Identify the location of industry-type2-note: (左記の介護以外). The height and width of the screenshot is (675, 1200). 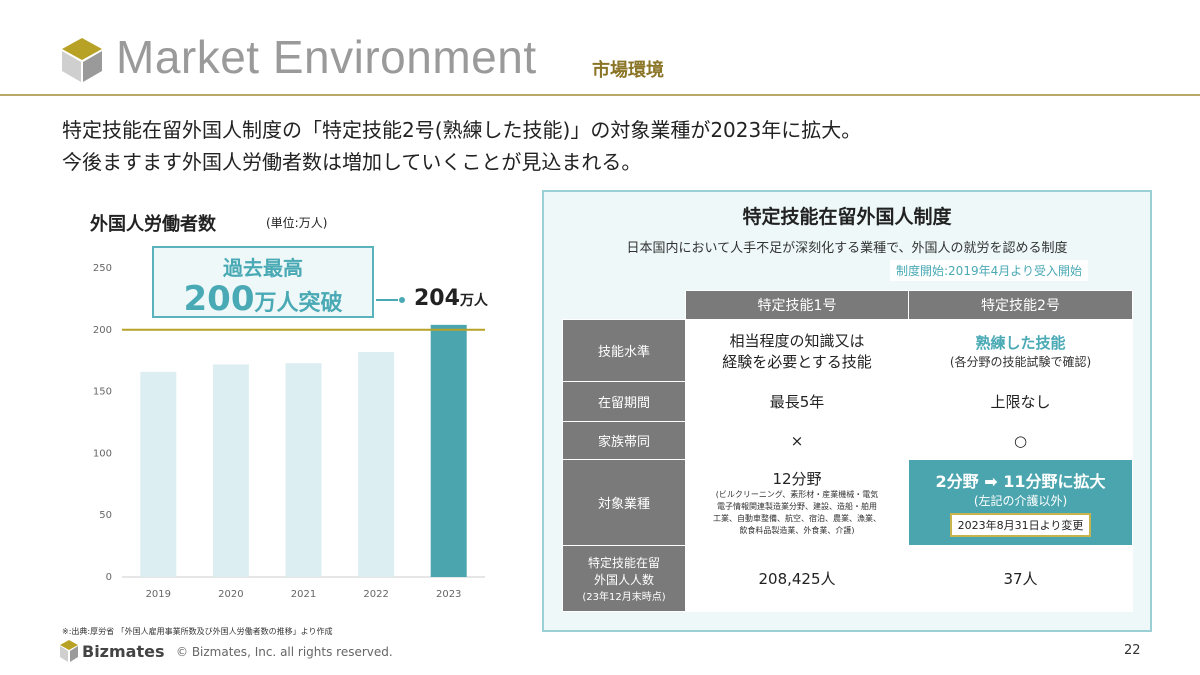
(1020, 501).